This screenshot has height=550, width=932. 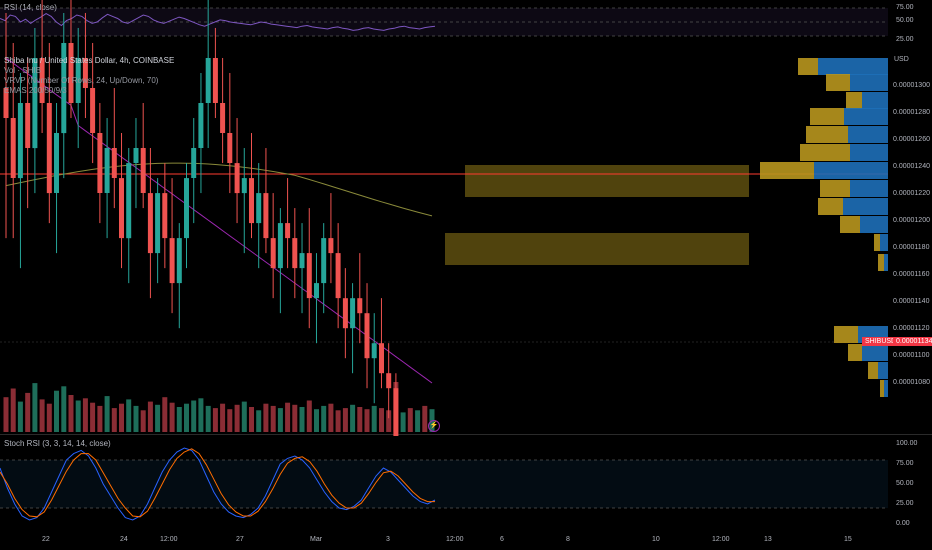 I want to click on price-axis-tick: 0.00001160, so click(x=911, y=274).